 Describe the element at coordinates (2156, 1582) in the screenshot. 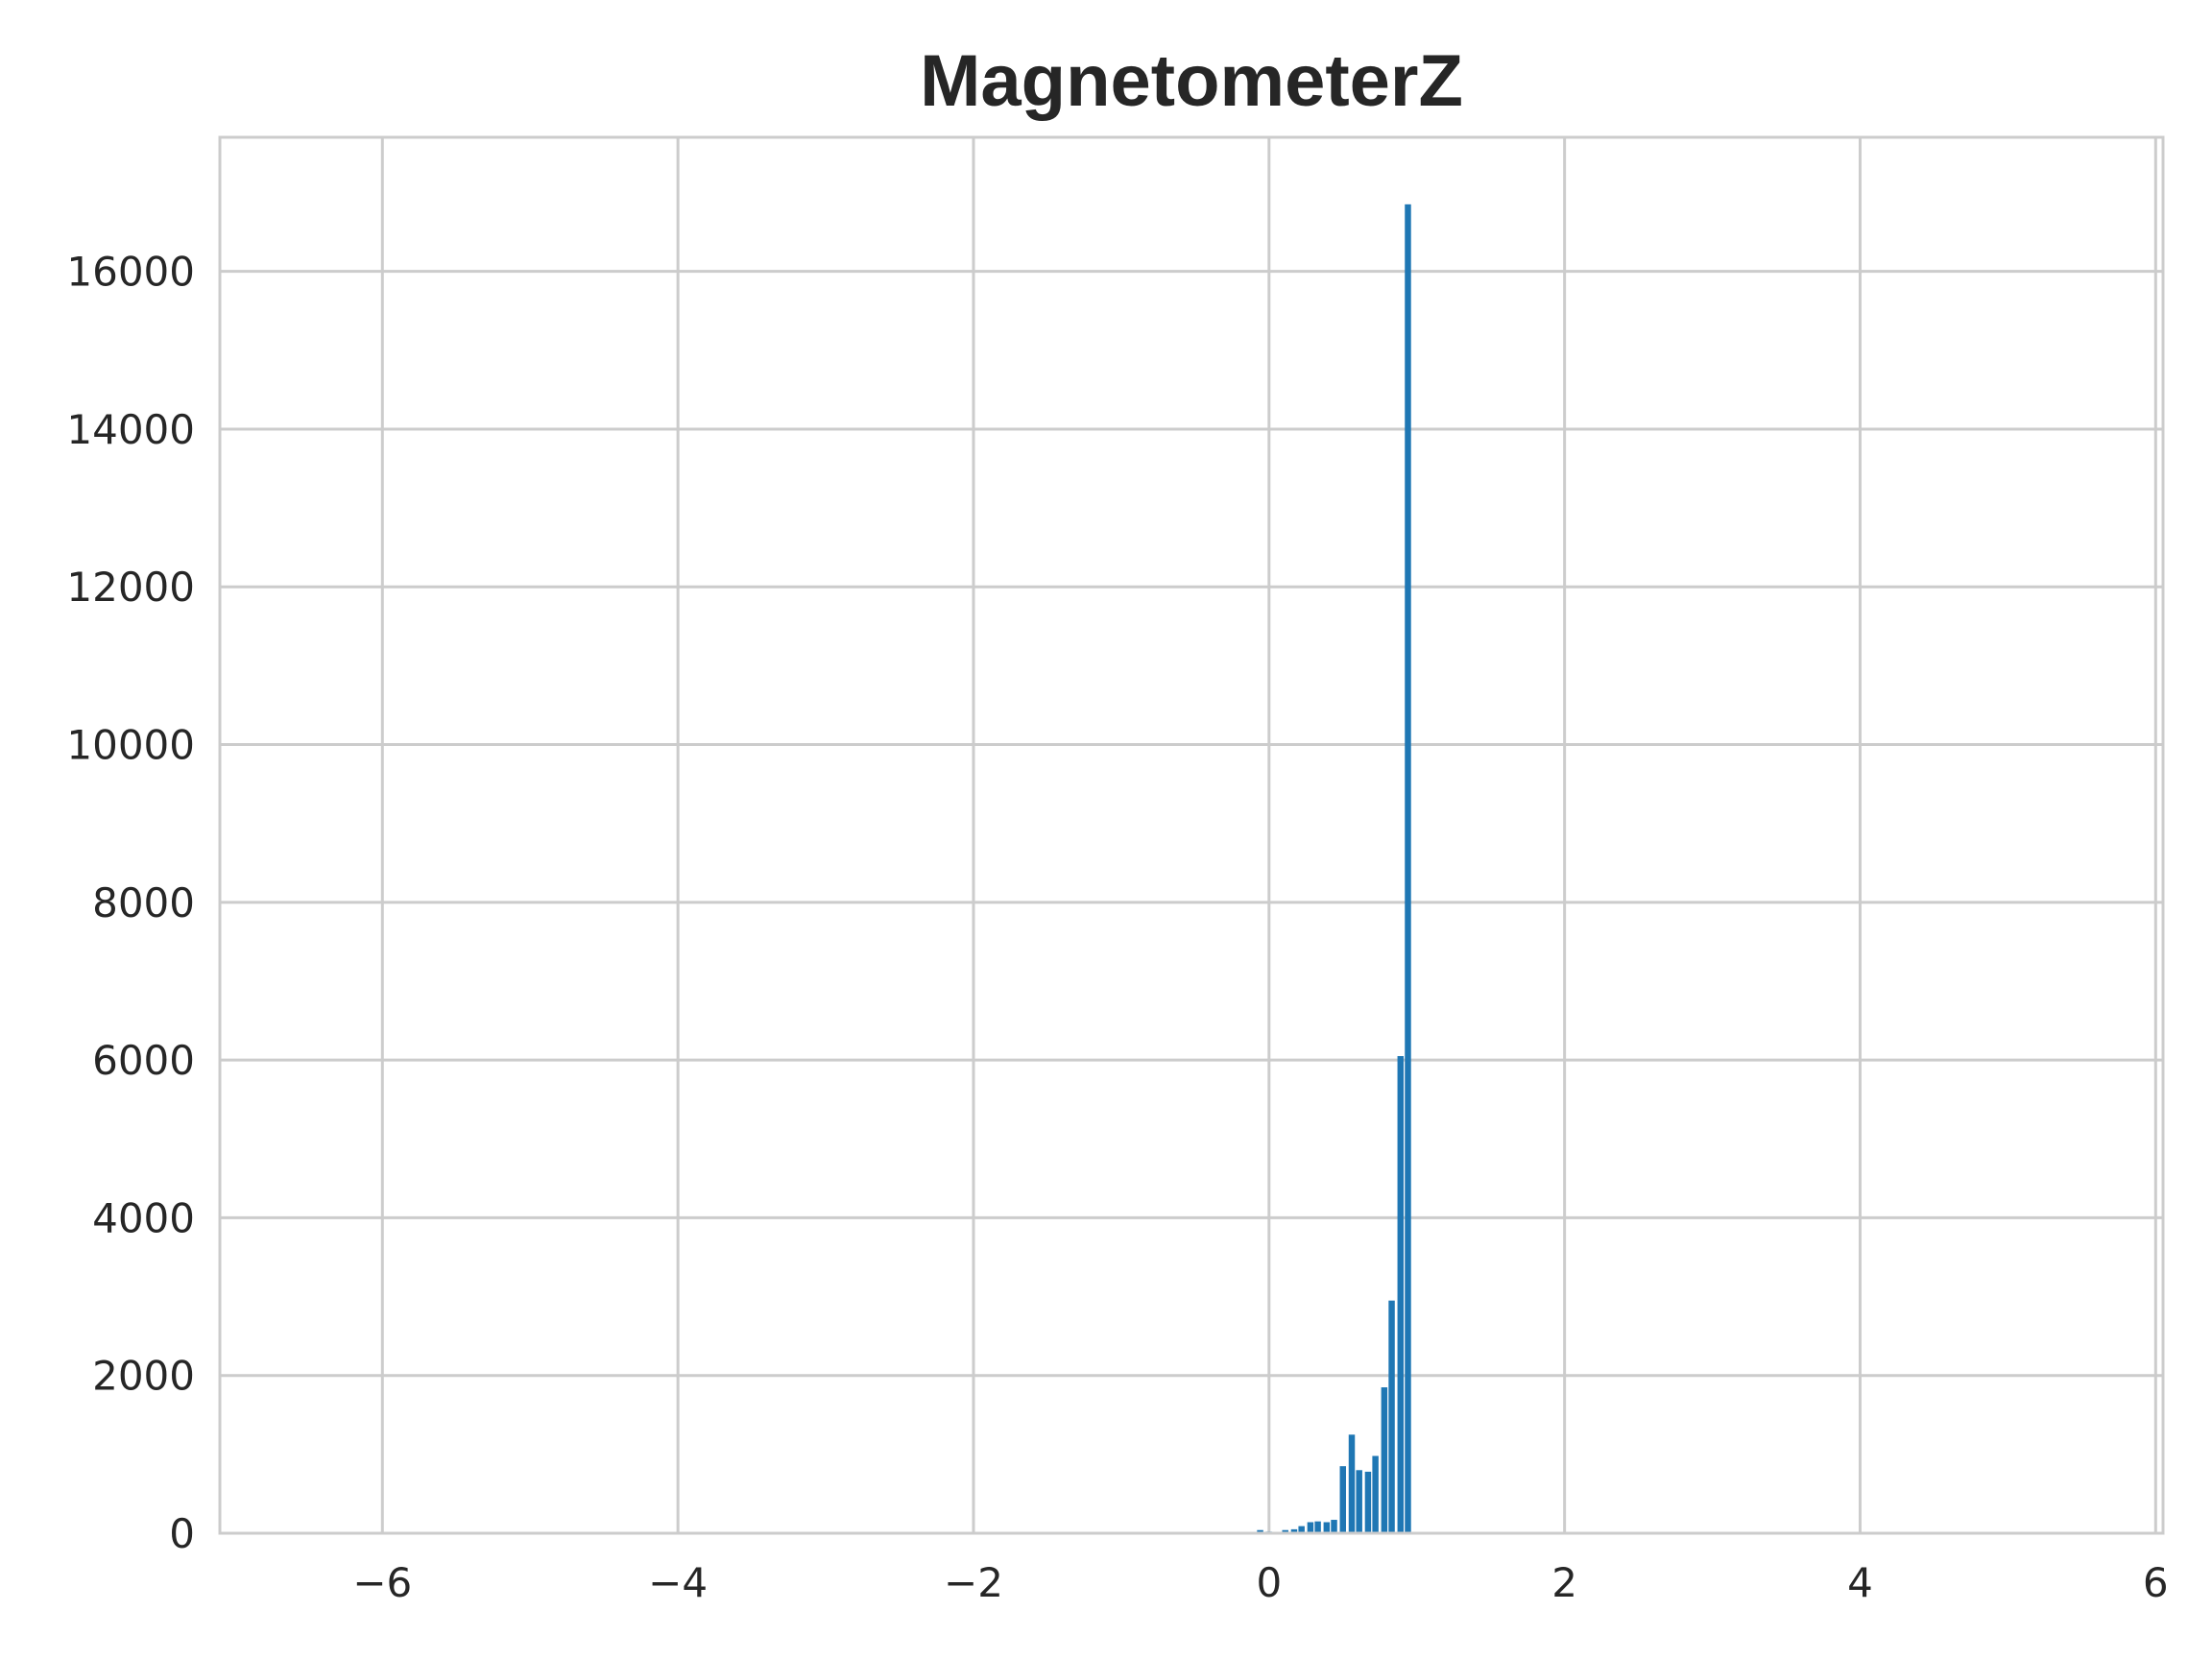

I see `x-tick-label: 6` at that location.